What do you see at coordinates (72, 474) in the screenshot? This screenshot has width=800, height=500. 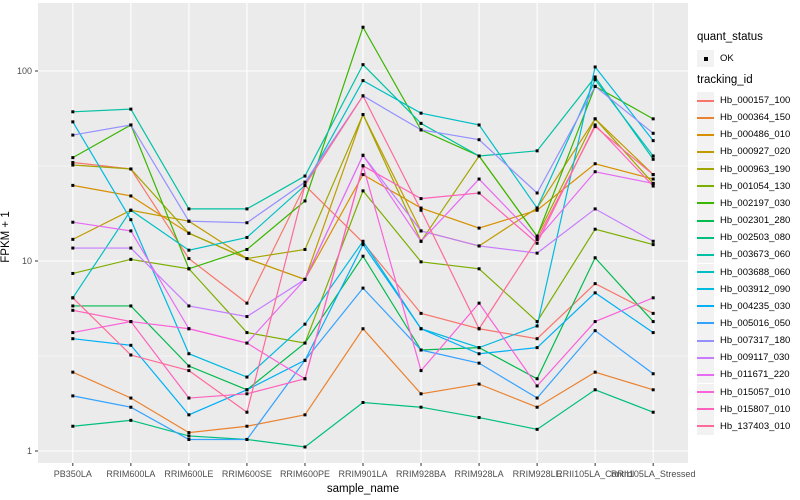 I see `x-tick-label-PB350LA: PB350LA` at bounding box center [72, 474].